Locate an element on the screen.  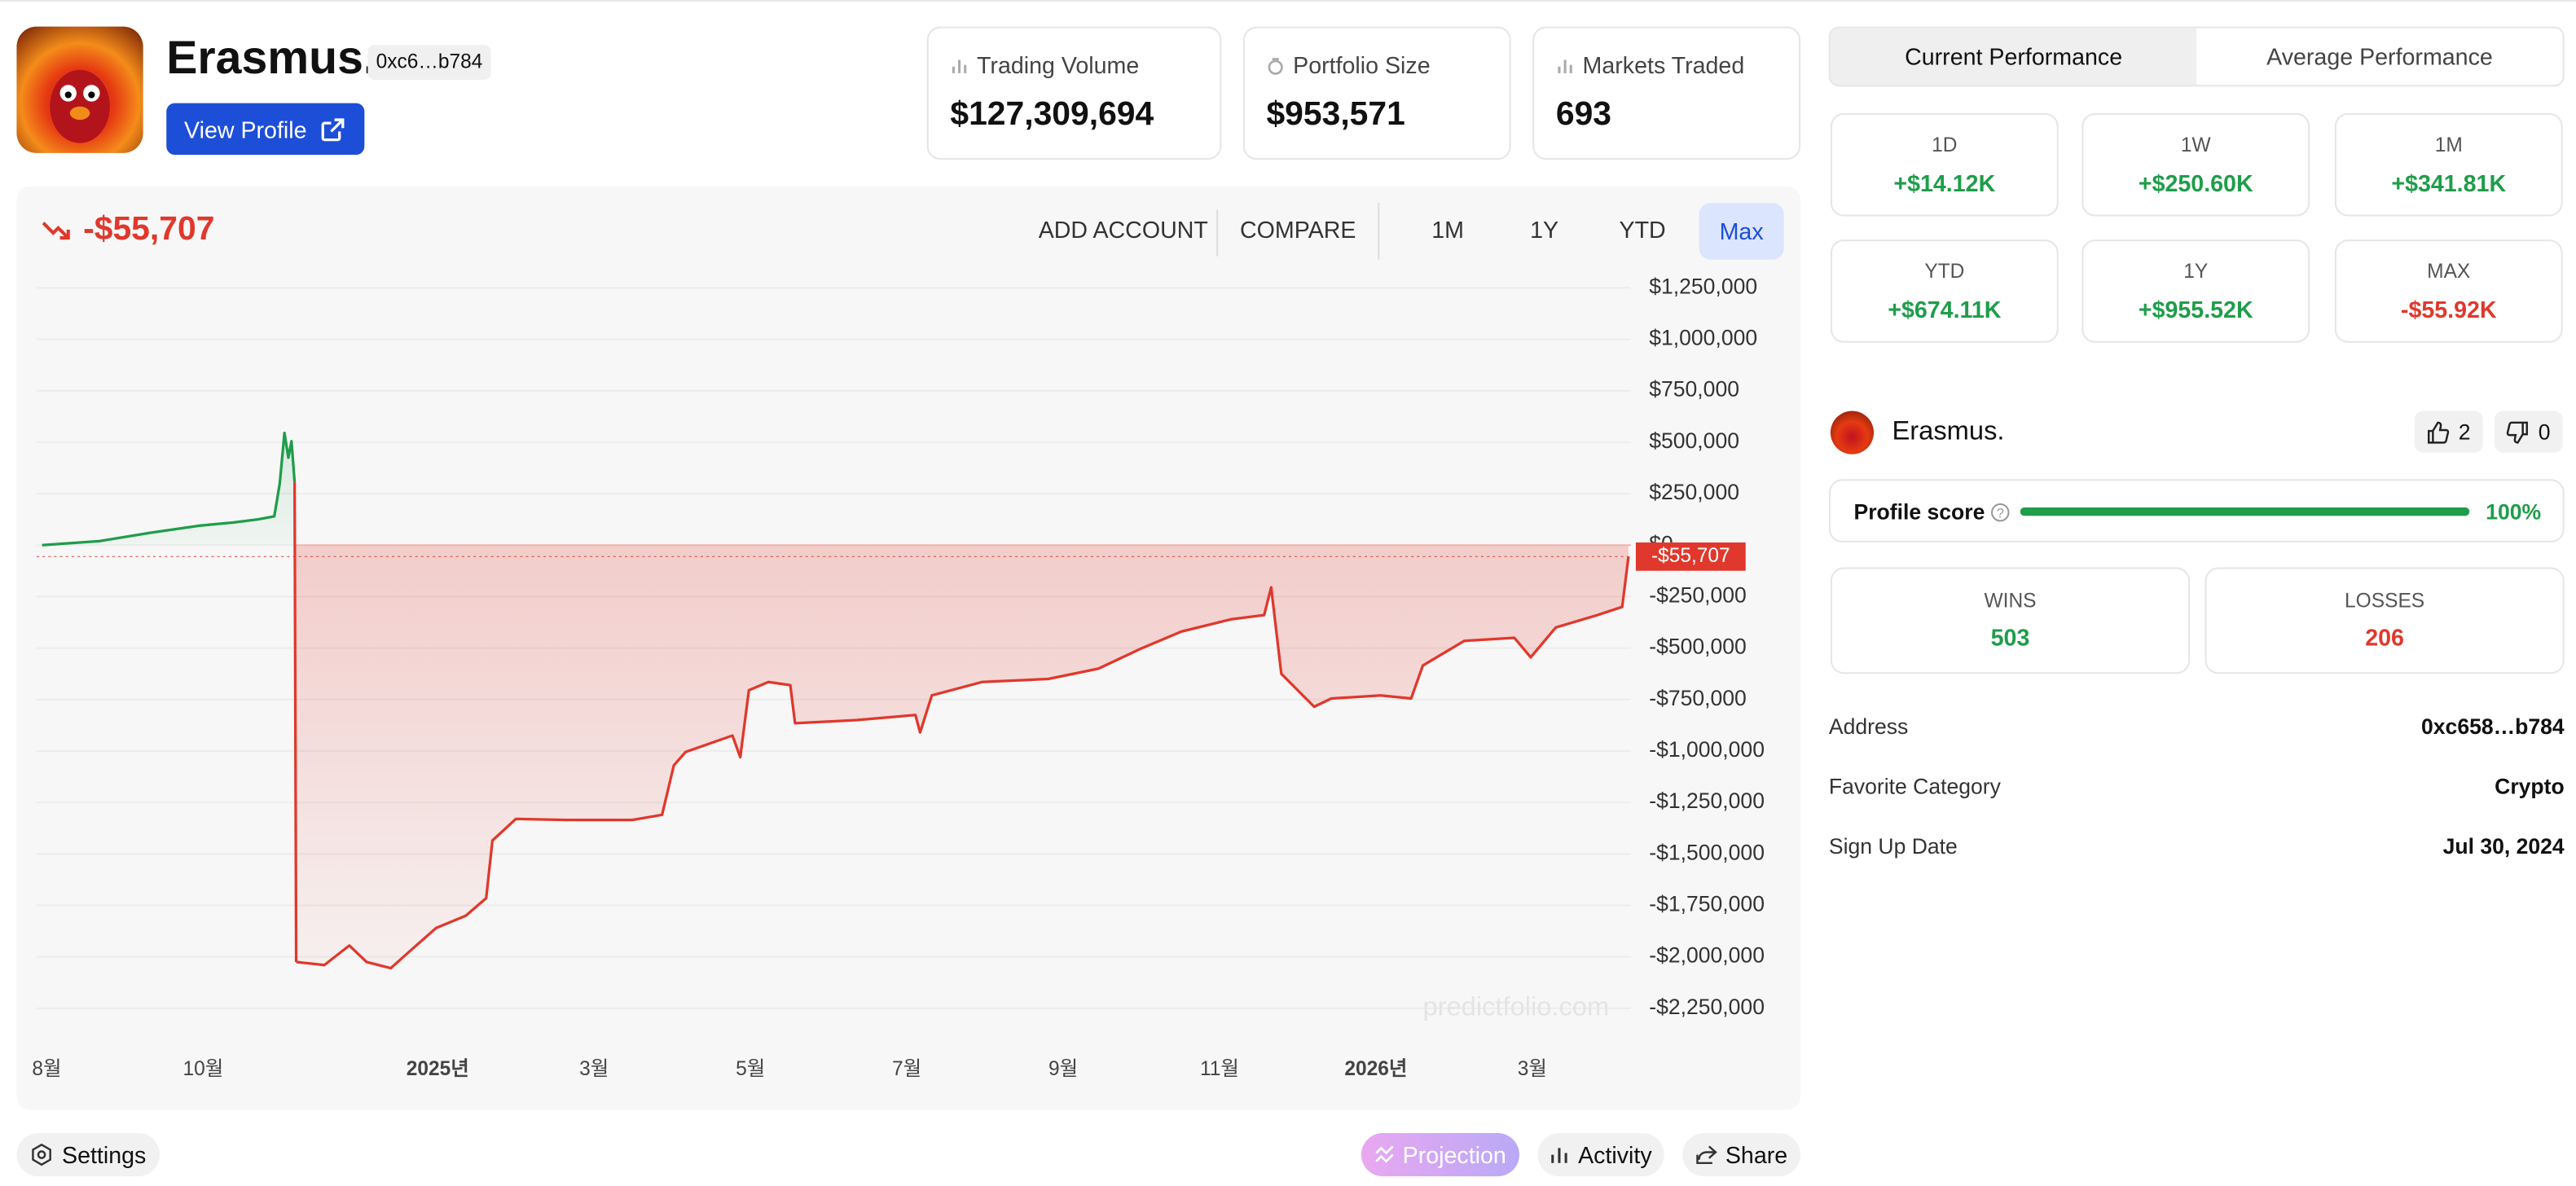
stat-value: 693 is located at coordinates (1583, 115).